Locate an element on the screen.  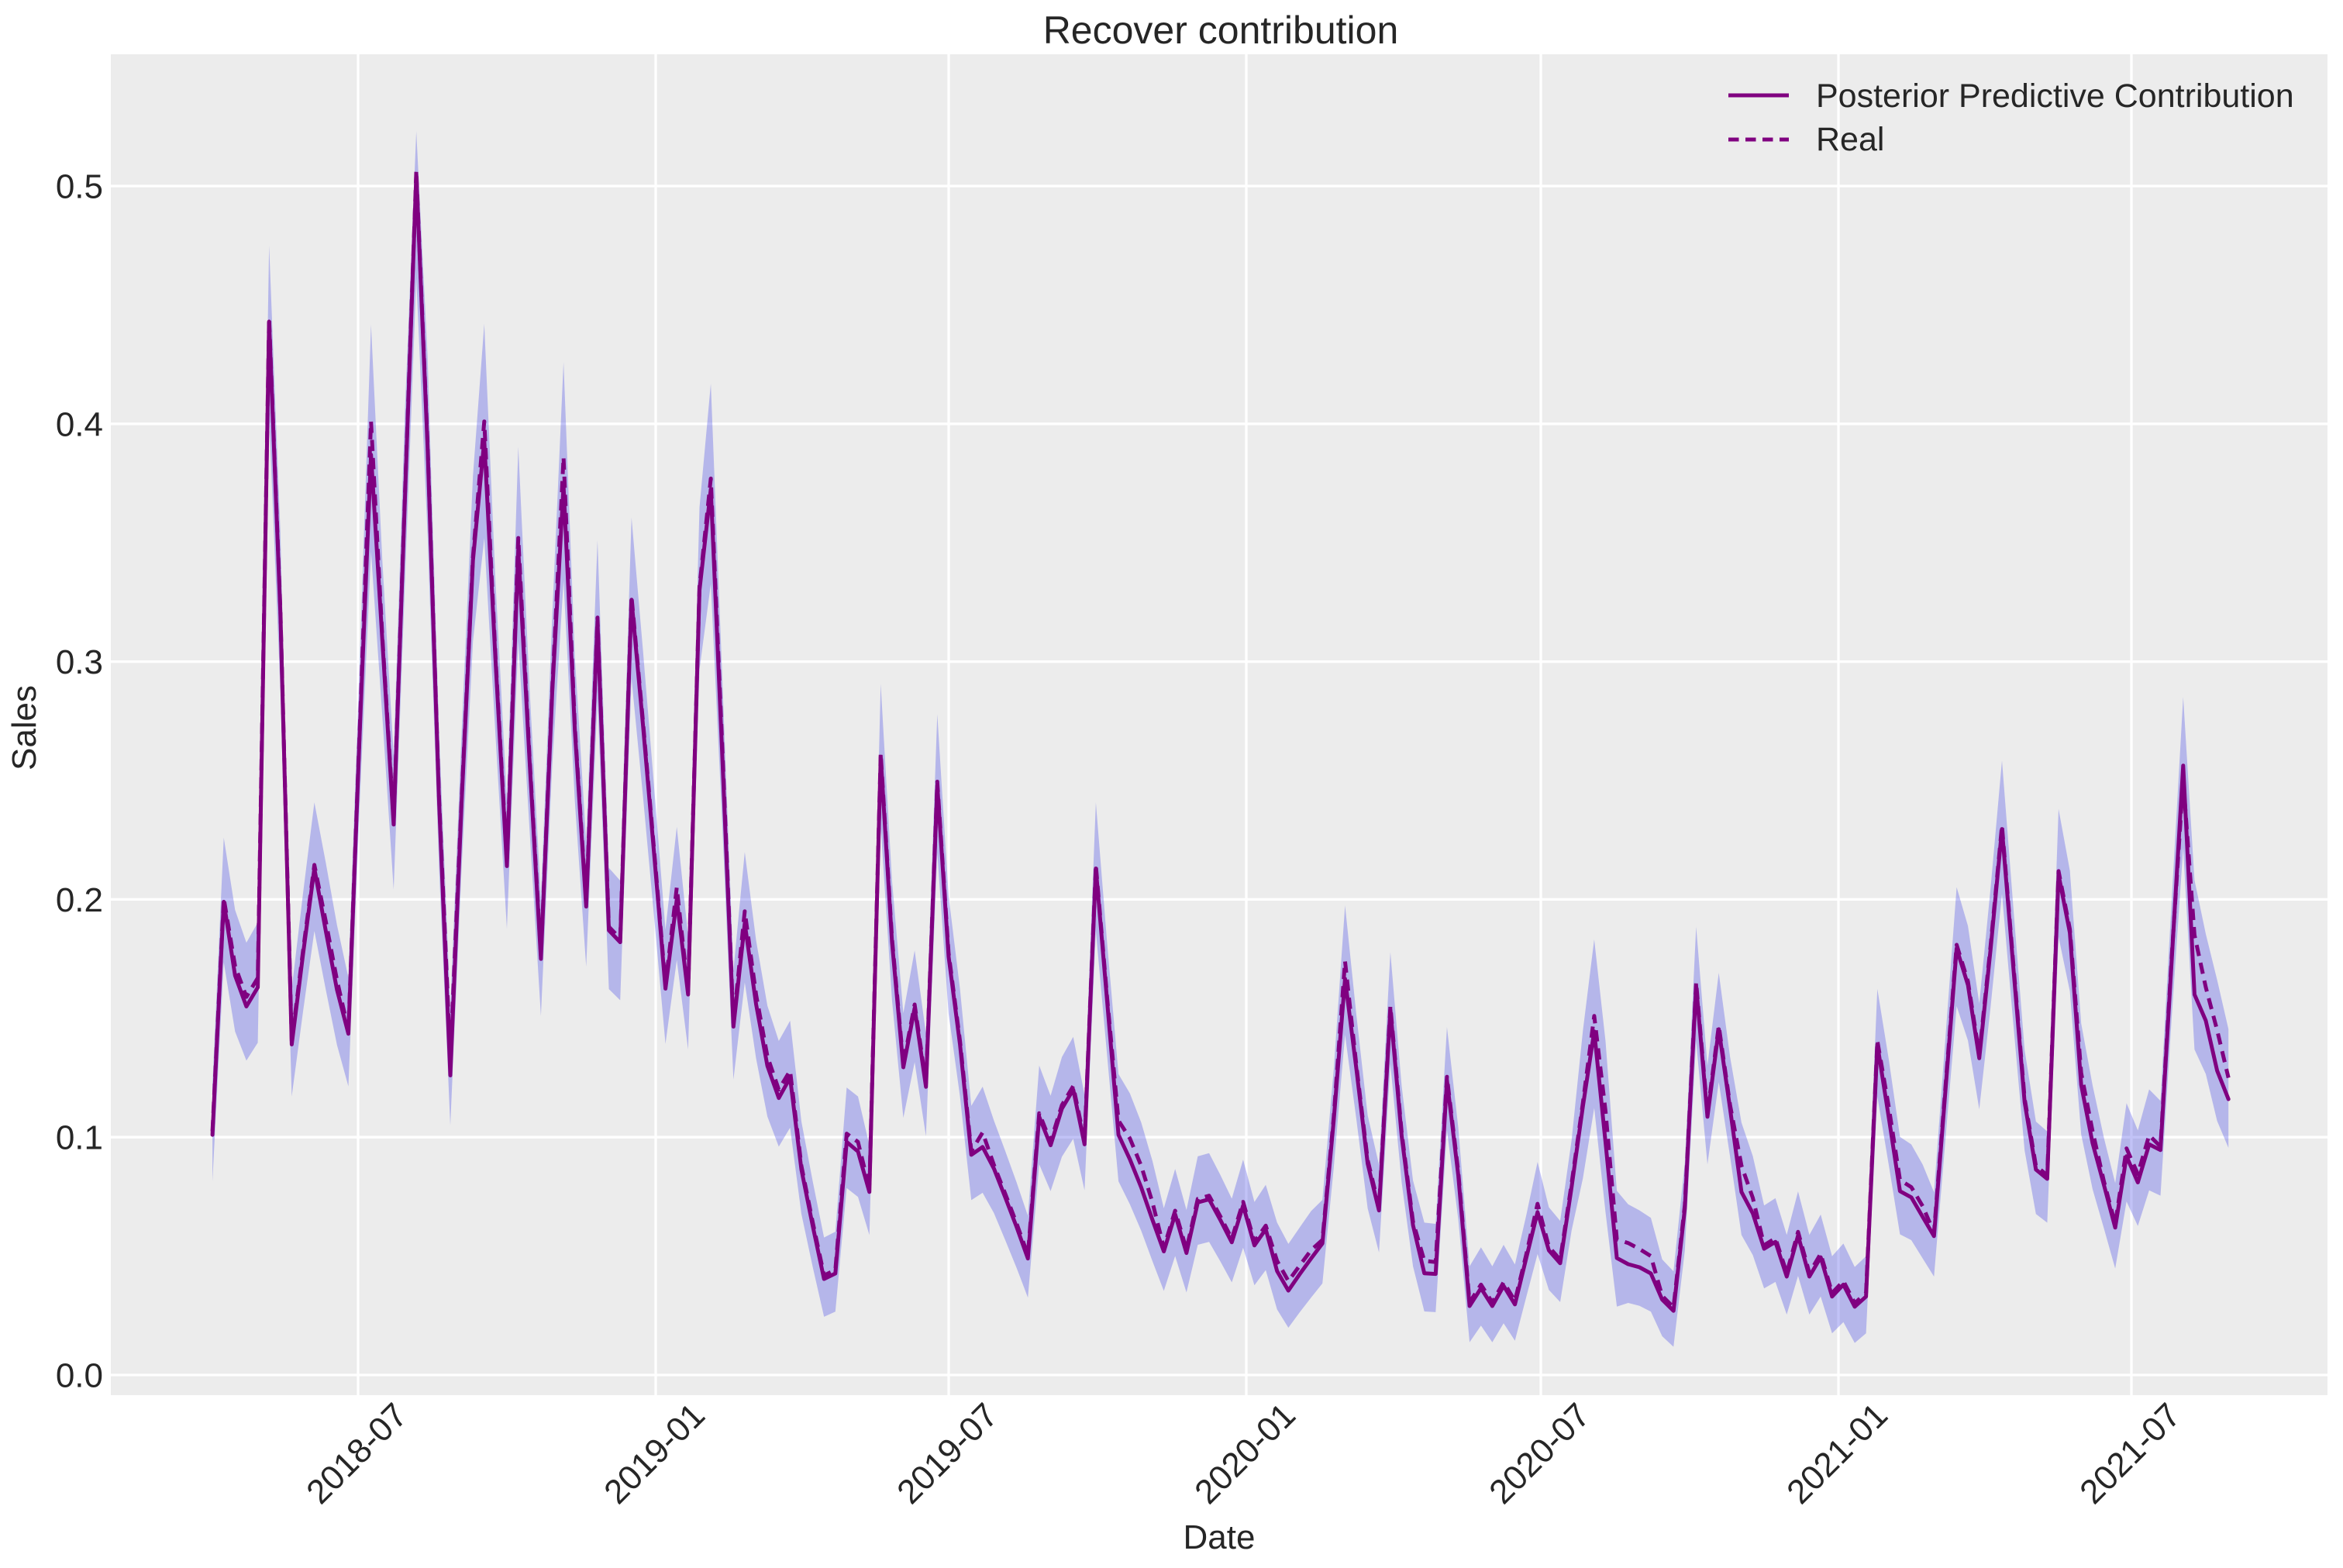
svg-text: 0.2 is located at coordinates (79, 900).